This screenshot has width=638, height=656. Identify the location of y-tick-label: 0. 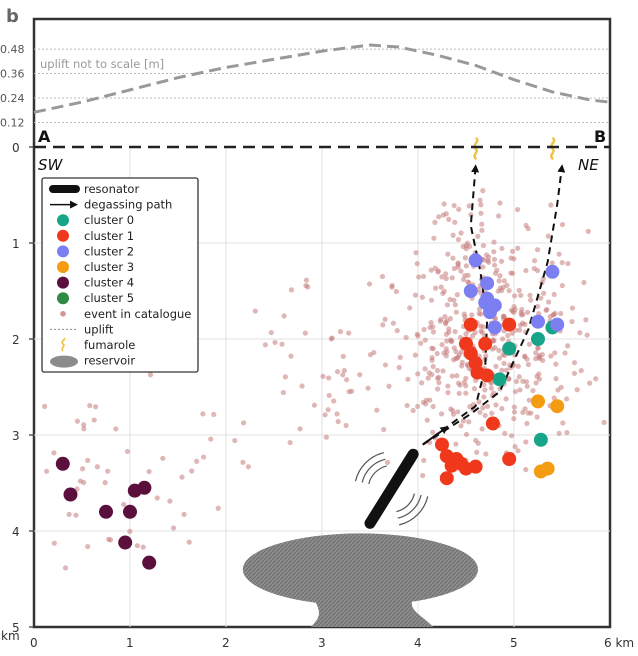
(16, 148).